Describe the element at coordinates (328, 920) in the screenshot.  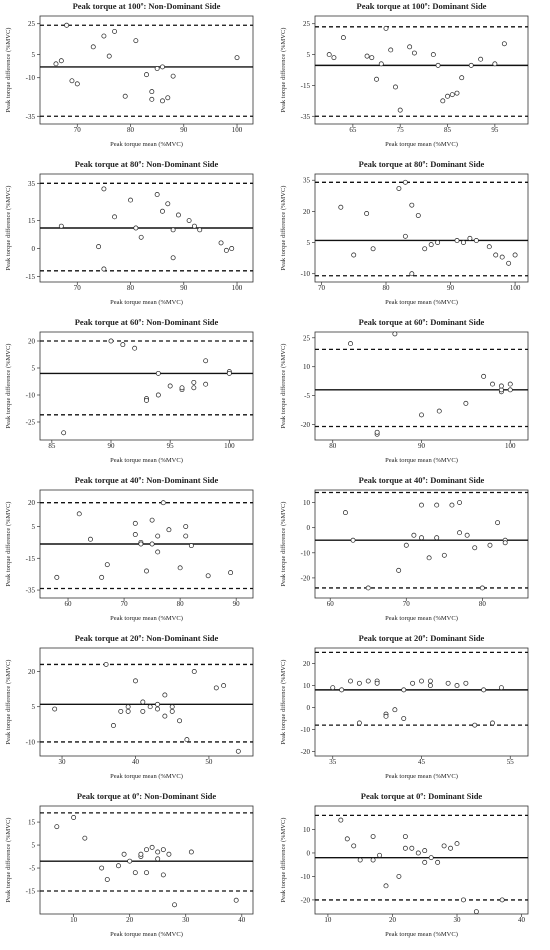
I see `x-tick-label: 10` at that location.